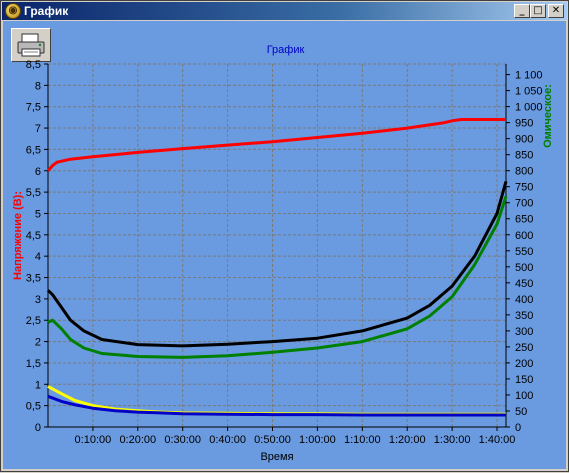  What do you see at coordinates (33, 279) in the screenshot?
I see `y-left-tick-label: 3,5` at bounding box center [33, 279].